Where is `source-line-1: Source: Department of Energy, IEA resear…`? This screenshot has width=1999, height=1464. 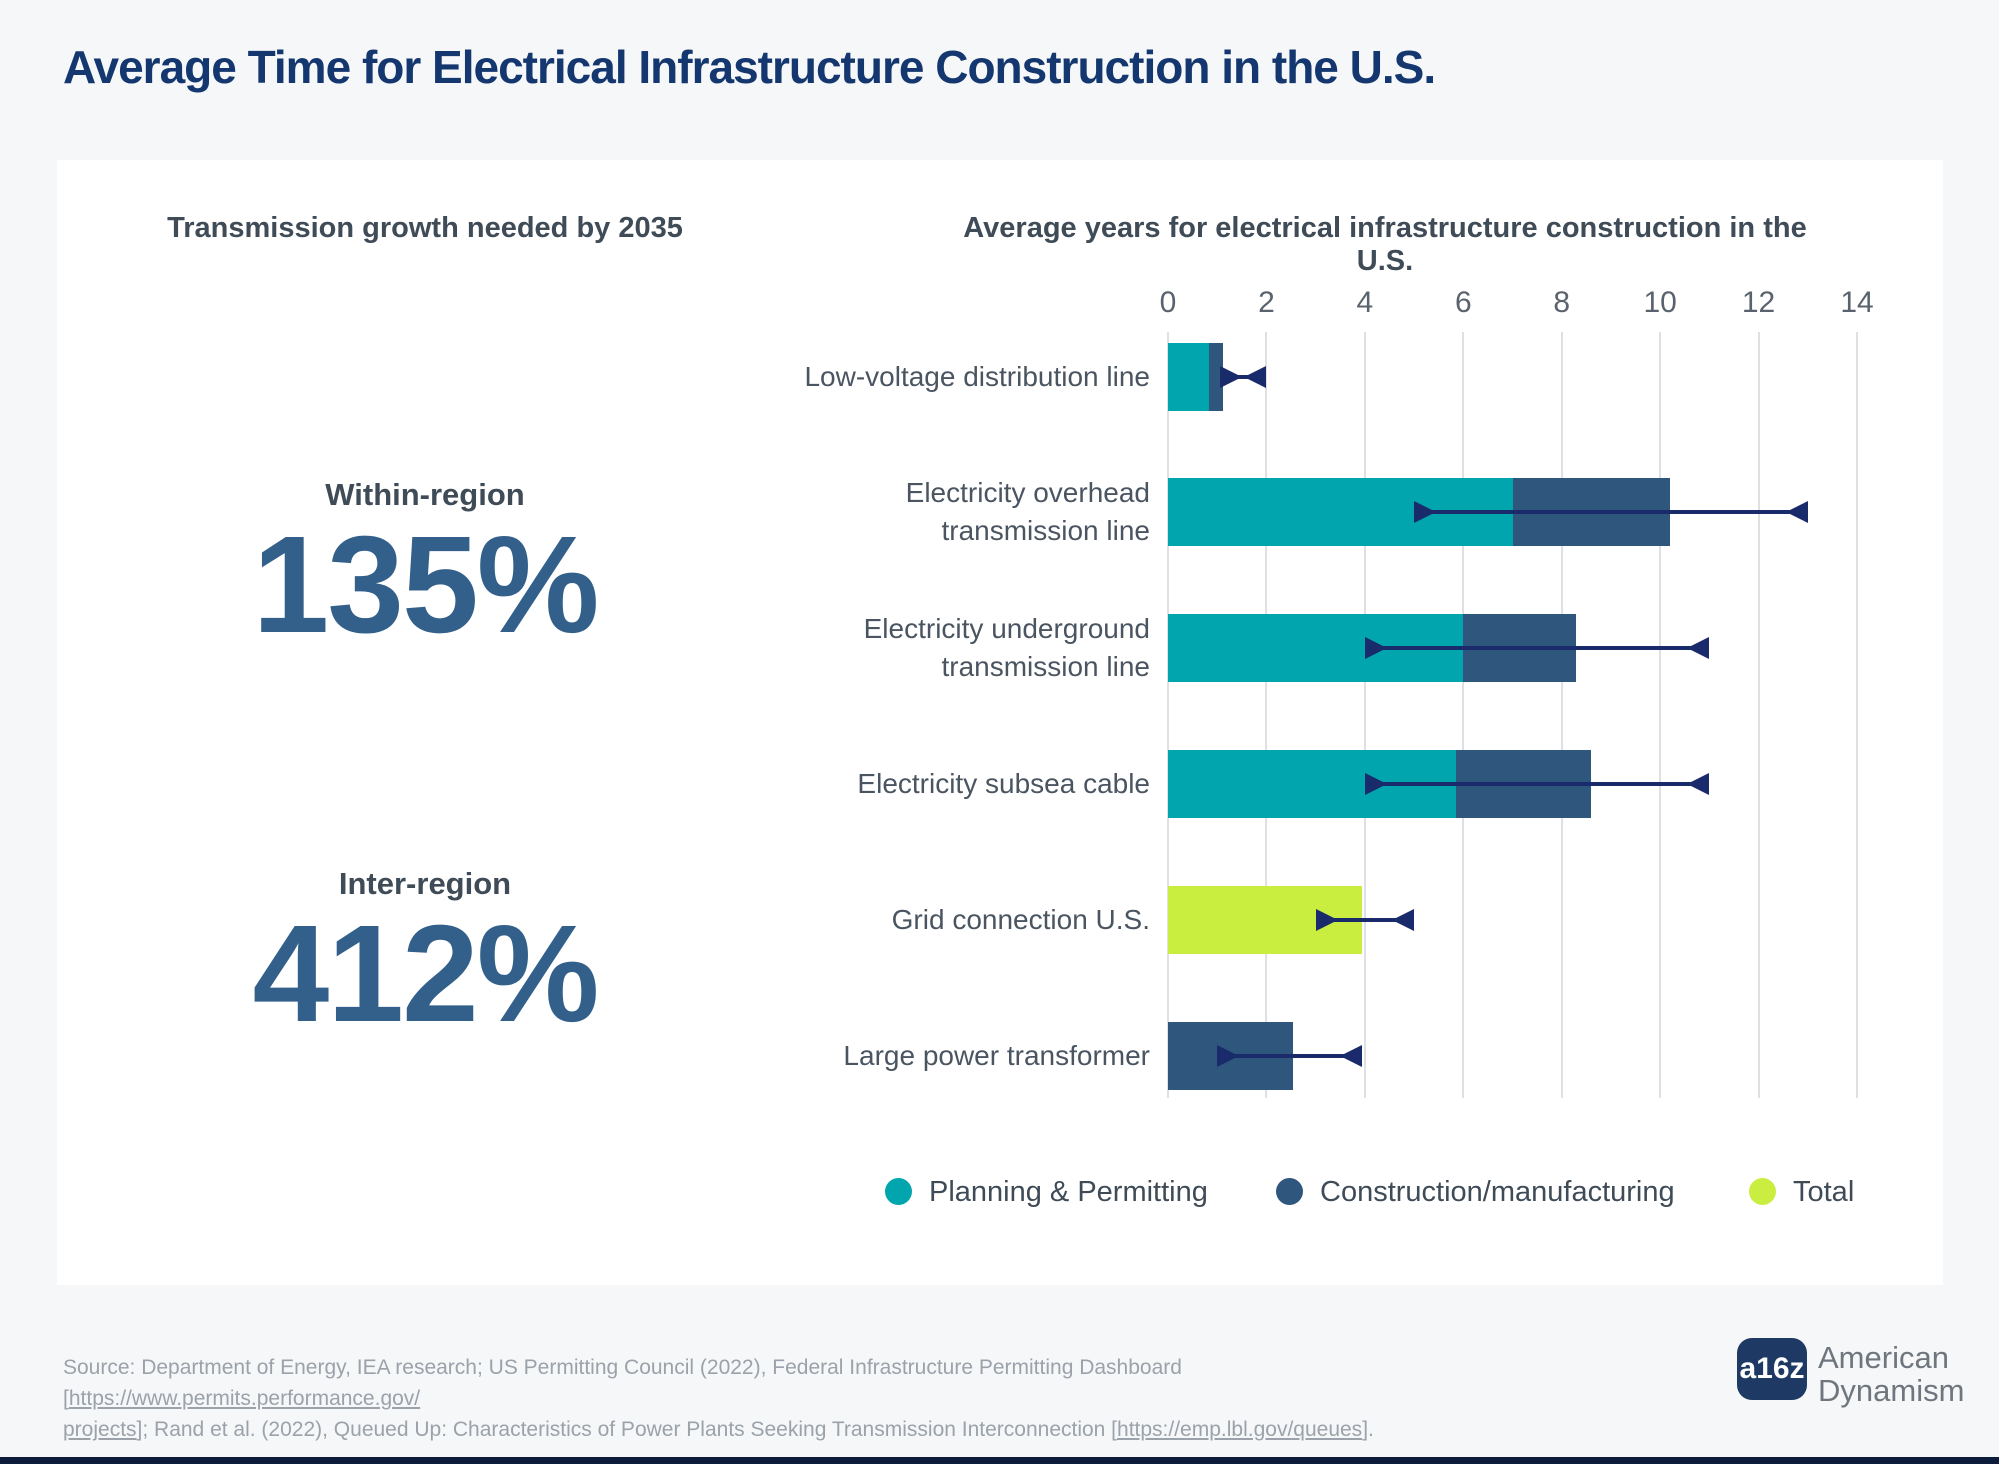
source-line-1: Source: Department of Energy, IEA resear… is located at coordinates (743, 1383).